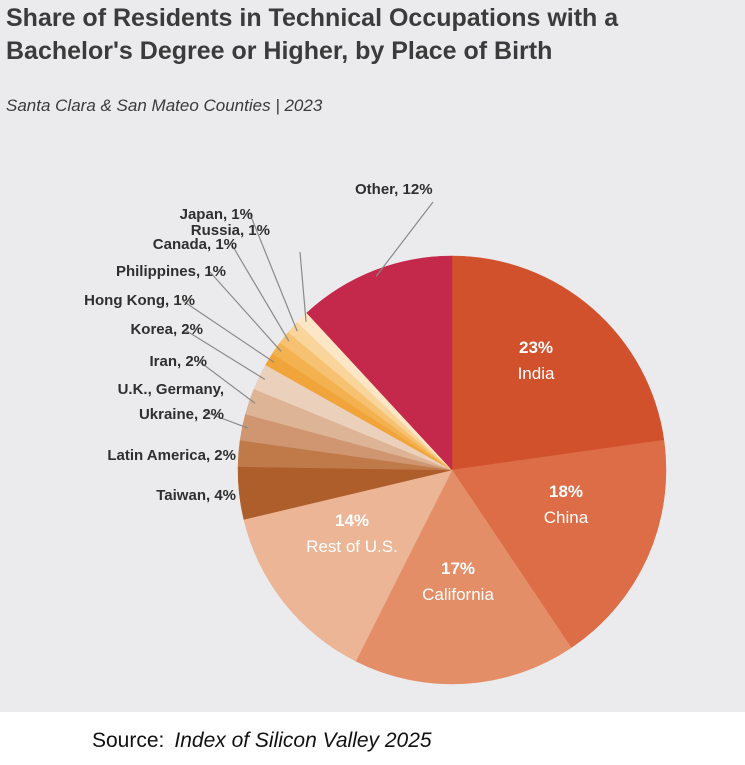  I want to click on slice-category-label-india: India, so click(536, 373).